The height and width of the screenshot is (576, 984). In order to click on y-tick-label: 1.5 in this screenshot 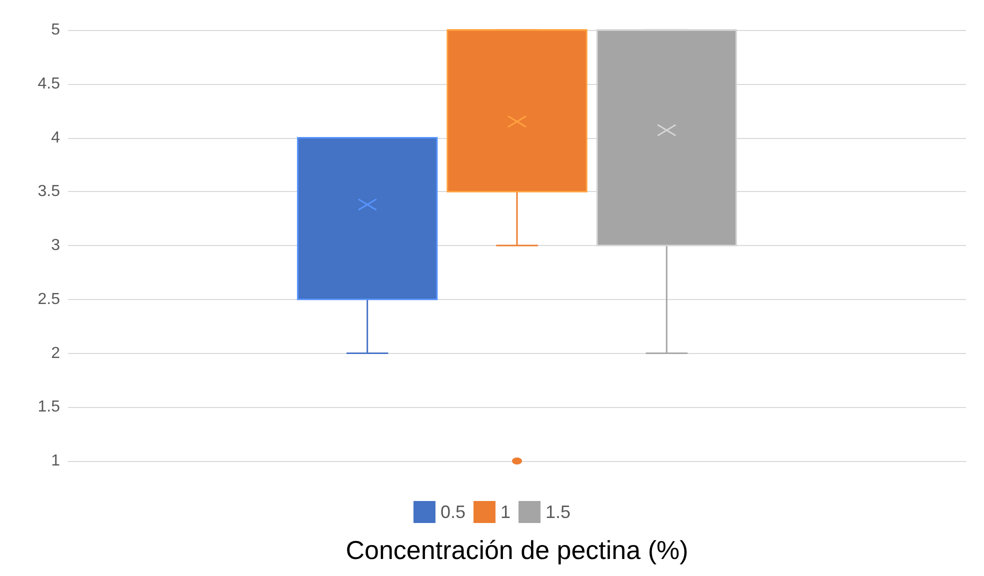, I will do `click(49, 407)`.